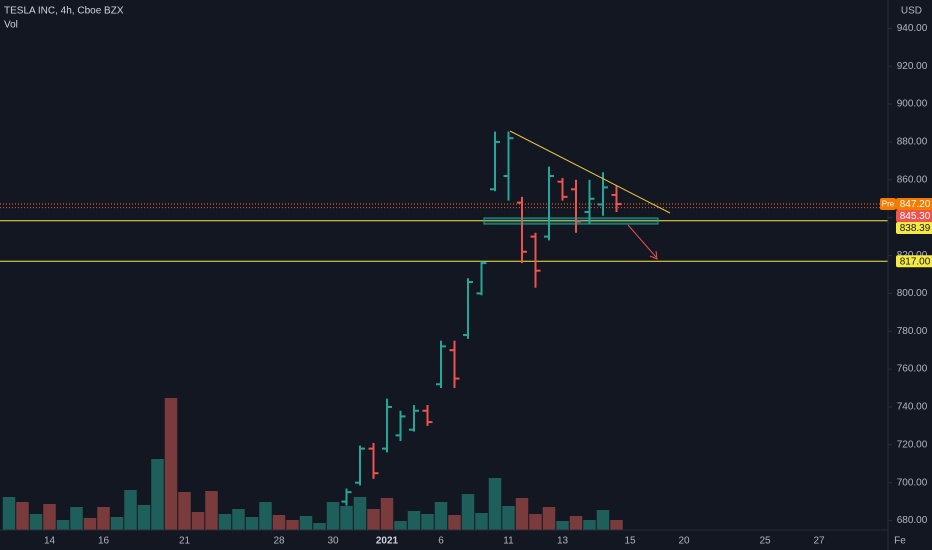  What do you see at coordinates (104, 541) in the screenshot?
I see `x-tick-label: 16` at bounding box center [104, 541].